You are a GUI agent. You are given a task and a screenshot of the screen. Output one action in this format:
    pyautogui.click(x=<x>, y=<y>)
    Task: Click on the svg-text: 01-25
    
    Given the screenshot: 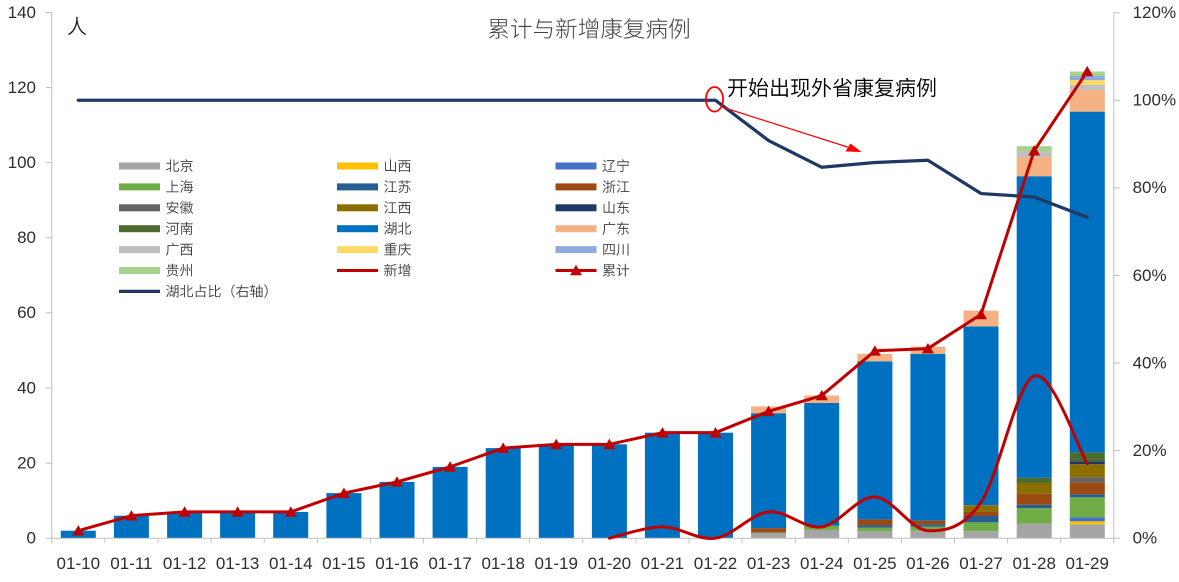 What is the action you would take?
    pyautogui.click(x=874, y=563)
    